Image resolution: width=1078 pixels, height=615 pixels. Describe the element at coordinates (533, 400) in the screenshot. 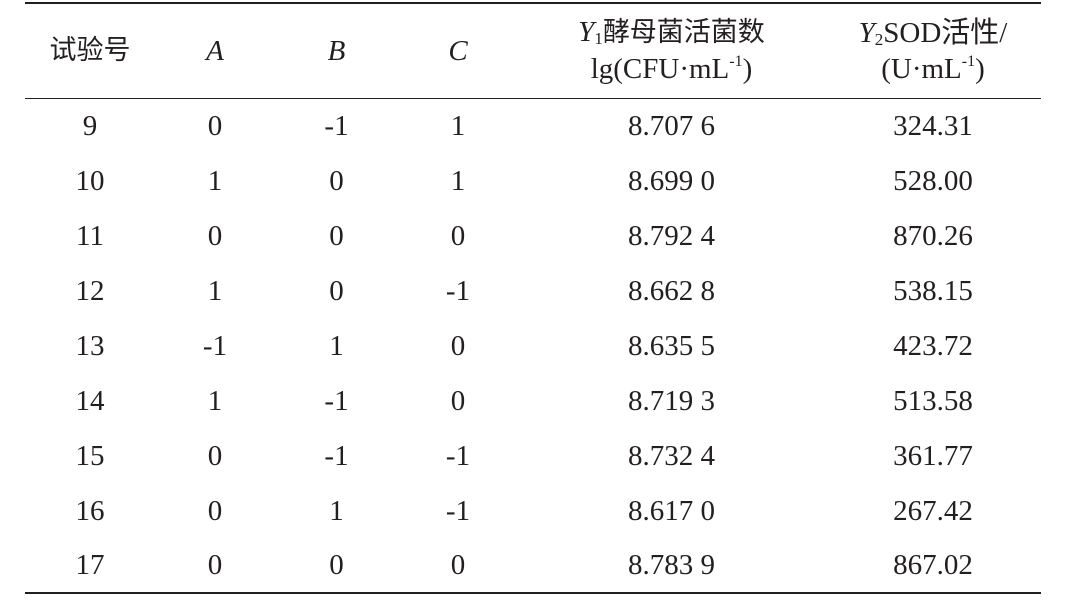

I see `table-row: 14 1 -1 0 8.719 3 513.58` at that location.